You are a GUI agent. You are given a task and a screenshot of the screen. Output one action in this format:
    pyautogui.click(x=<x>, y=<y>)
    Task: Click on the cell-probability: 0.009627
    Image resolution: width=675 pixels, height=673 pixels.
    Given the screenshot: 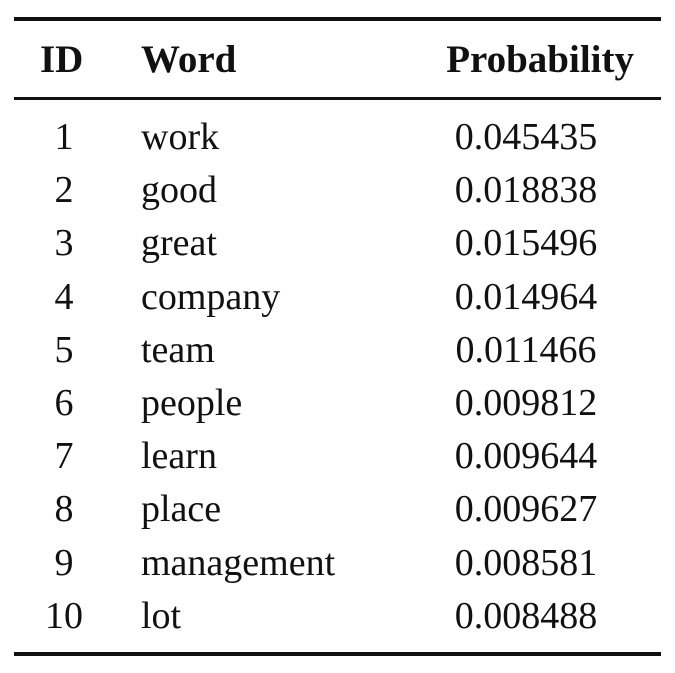 What is the action you would take?
    pyautogui.click(x=526, y=509)
    